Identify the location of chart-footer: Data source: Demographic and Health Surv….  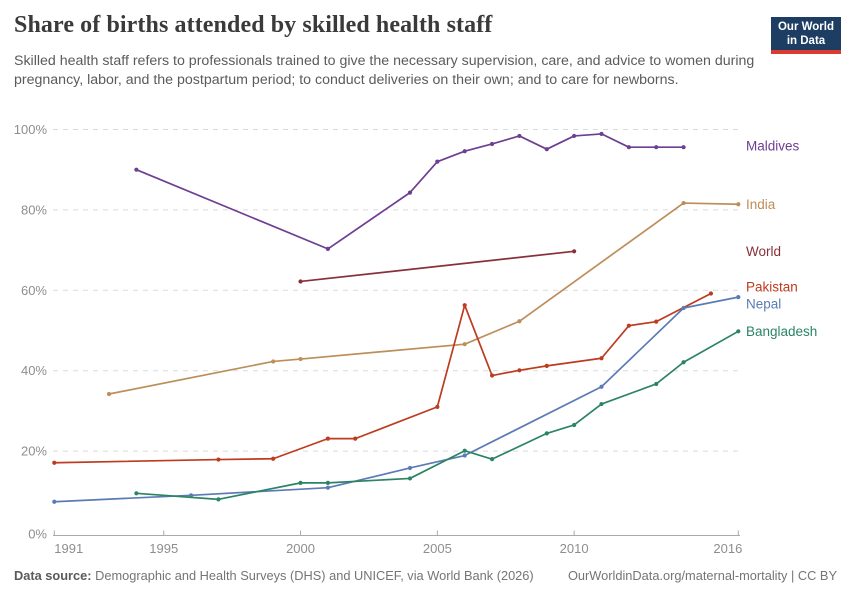
(425, 575).